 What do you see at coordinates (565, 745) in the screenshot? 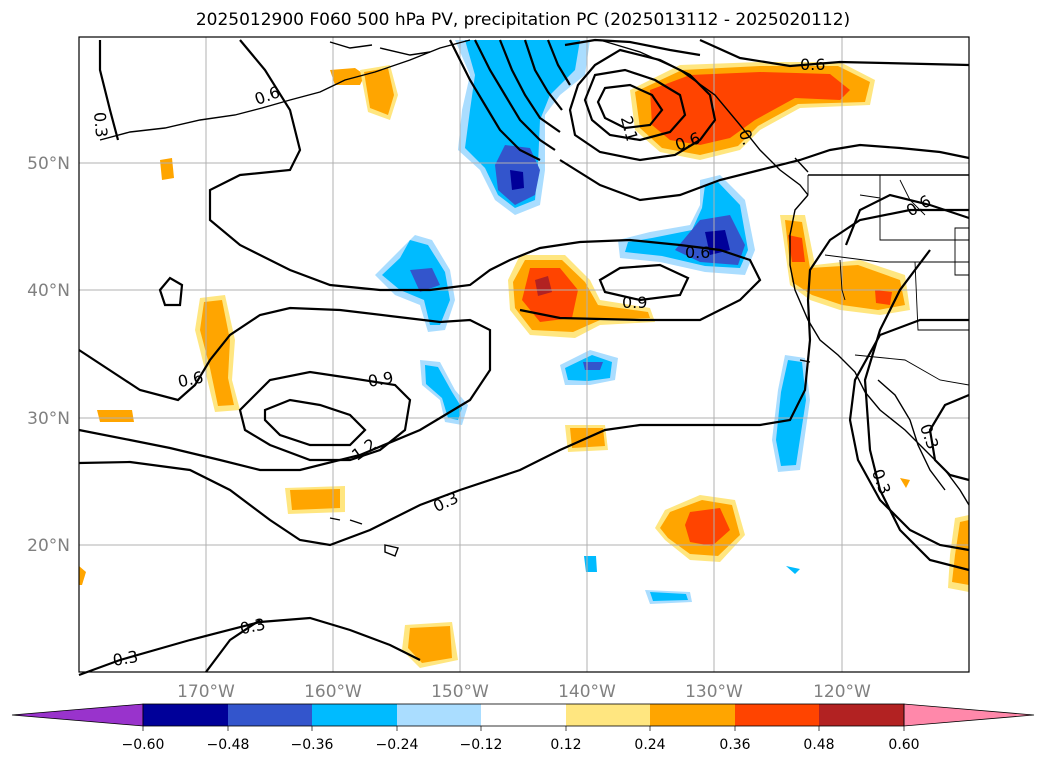
I see `colorbar-tick-label: 0.12` at bounding box center [565, 745].